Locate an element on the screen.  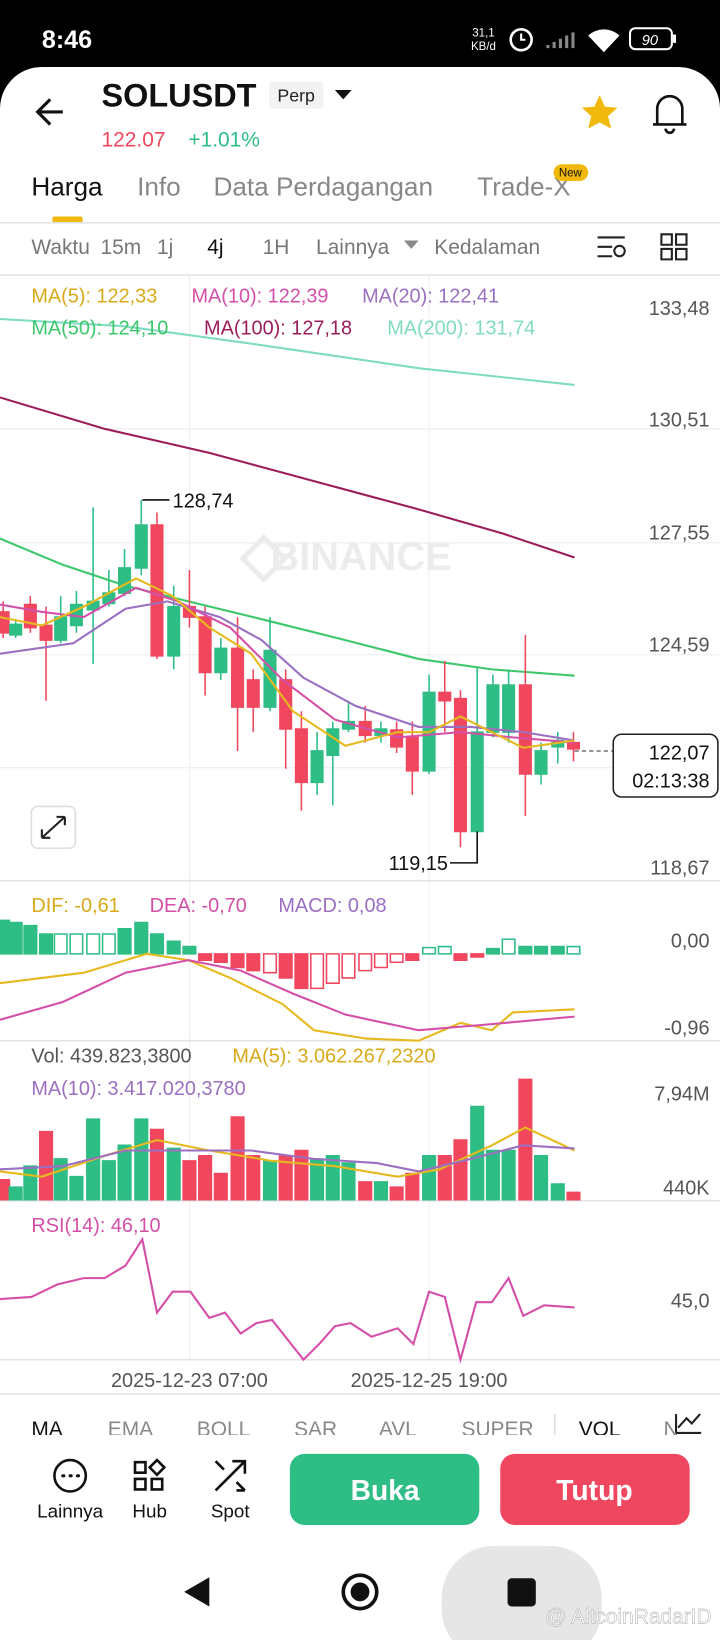
chart-ma-5: MA(200): 131,74 is located at coordinates (461, 329).